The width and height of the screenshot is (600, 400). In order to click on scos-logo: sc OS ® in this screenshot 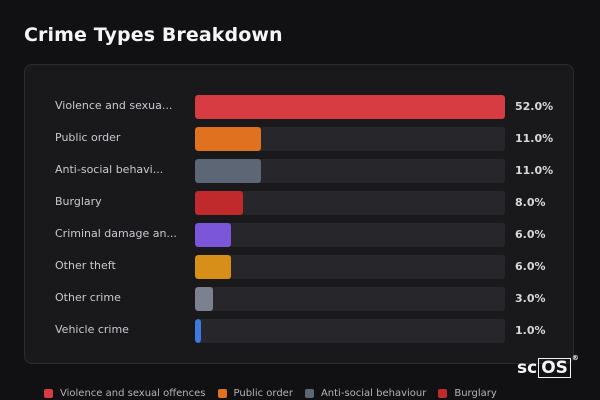, I will do `click(548, 366)`.